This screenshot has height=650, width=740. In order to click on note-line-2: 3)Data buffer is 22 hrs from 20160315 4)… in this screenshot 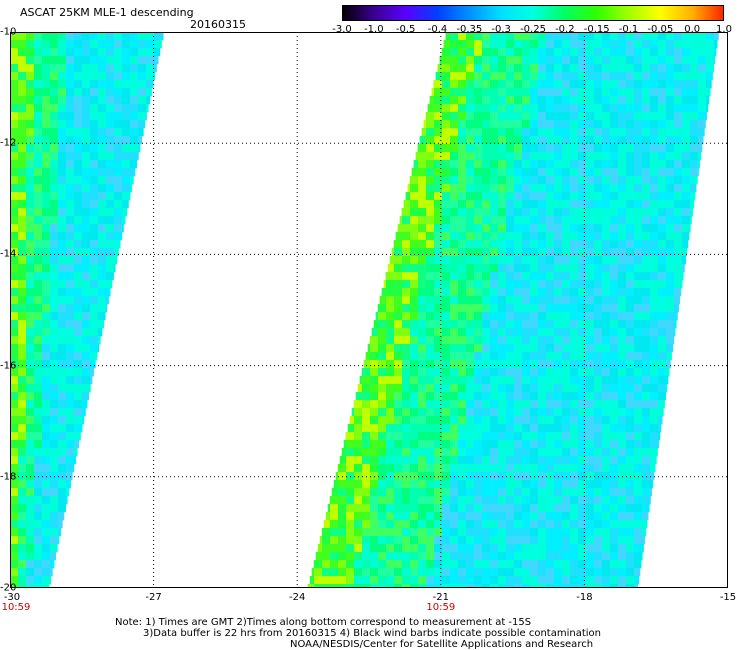, I will do `click(372, 633)`.